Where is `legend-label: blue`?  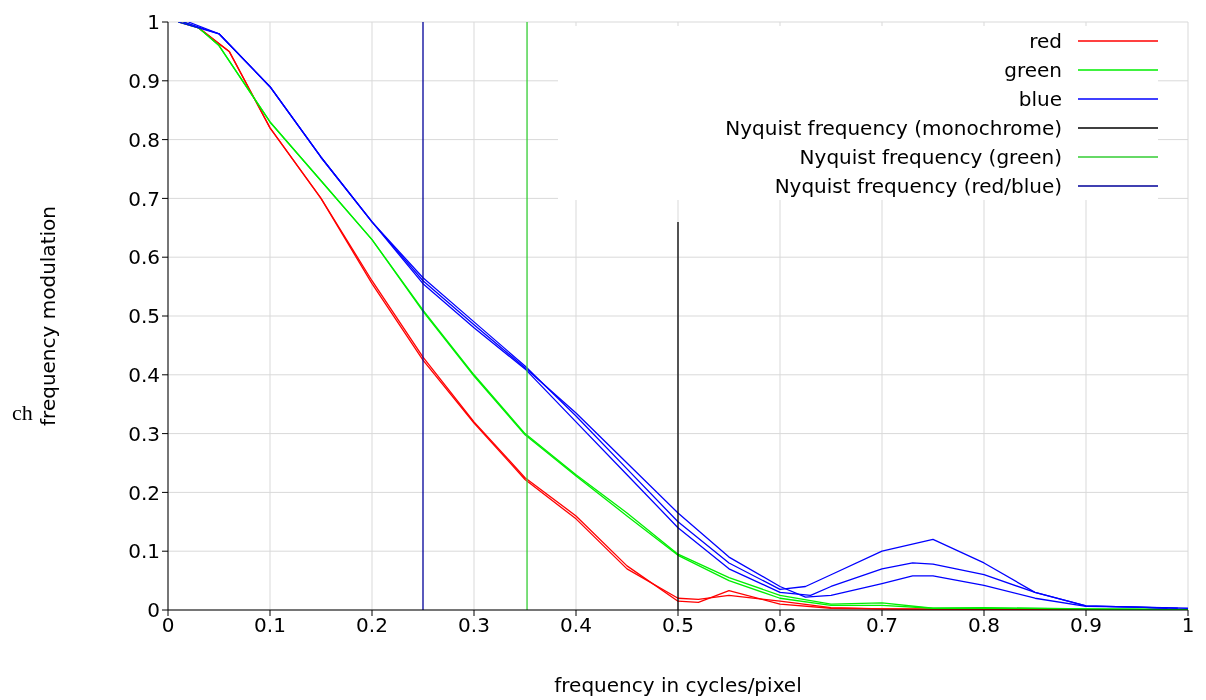 legend-label: blue is located at coordinates (1040, 98).